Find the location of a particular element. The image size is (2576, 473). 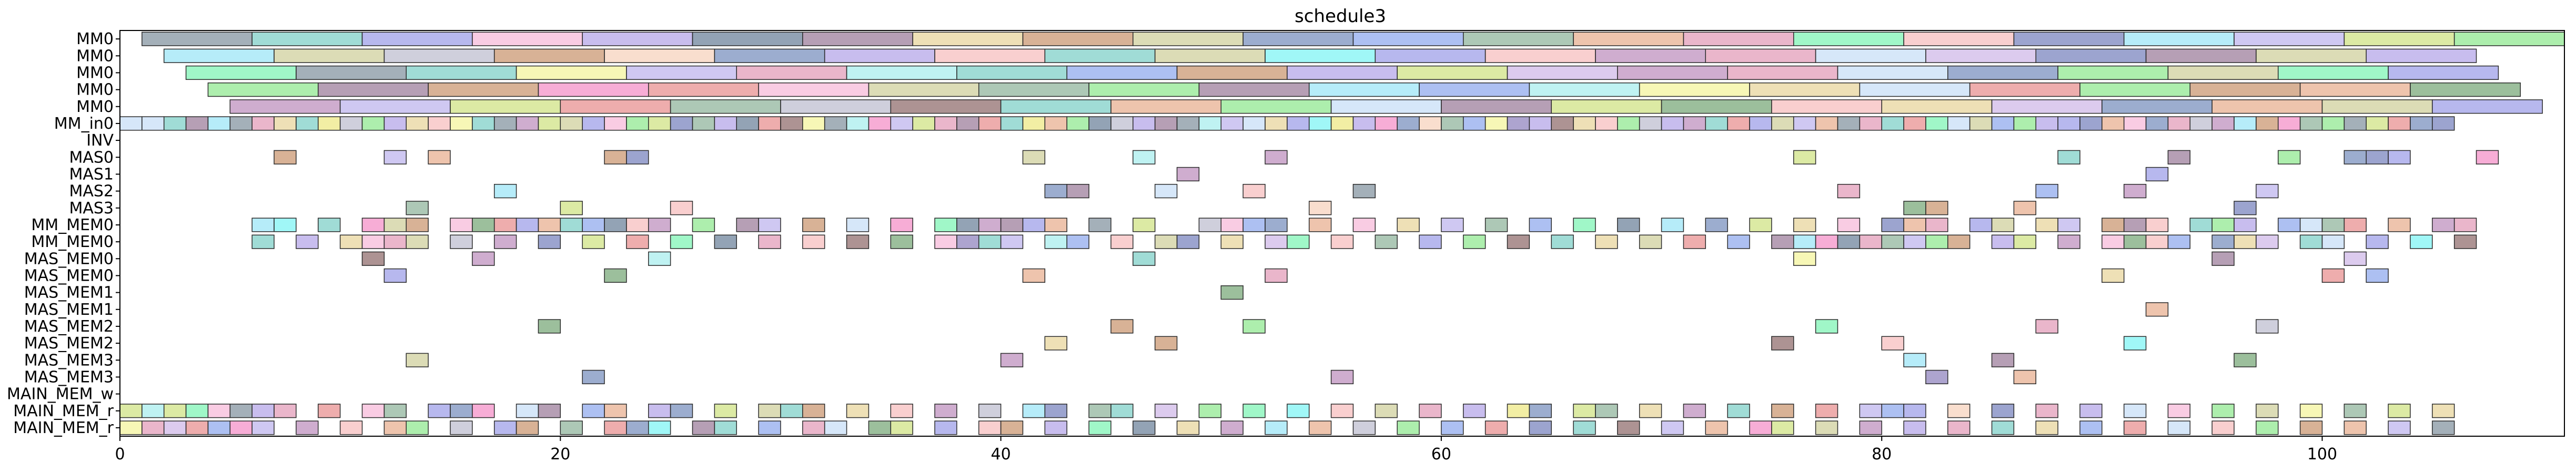

chart-title: schedule3 is located at coordinates (1340, 16).